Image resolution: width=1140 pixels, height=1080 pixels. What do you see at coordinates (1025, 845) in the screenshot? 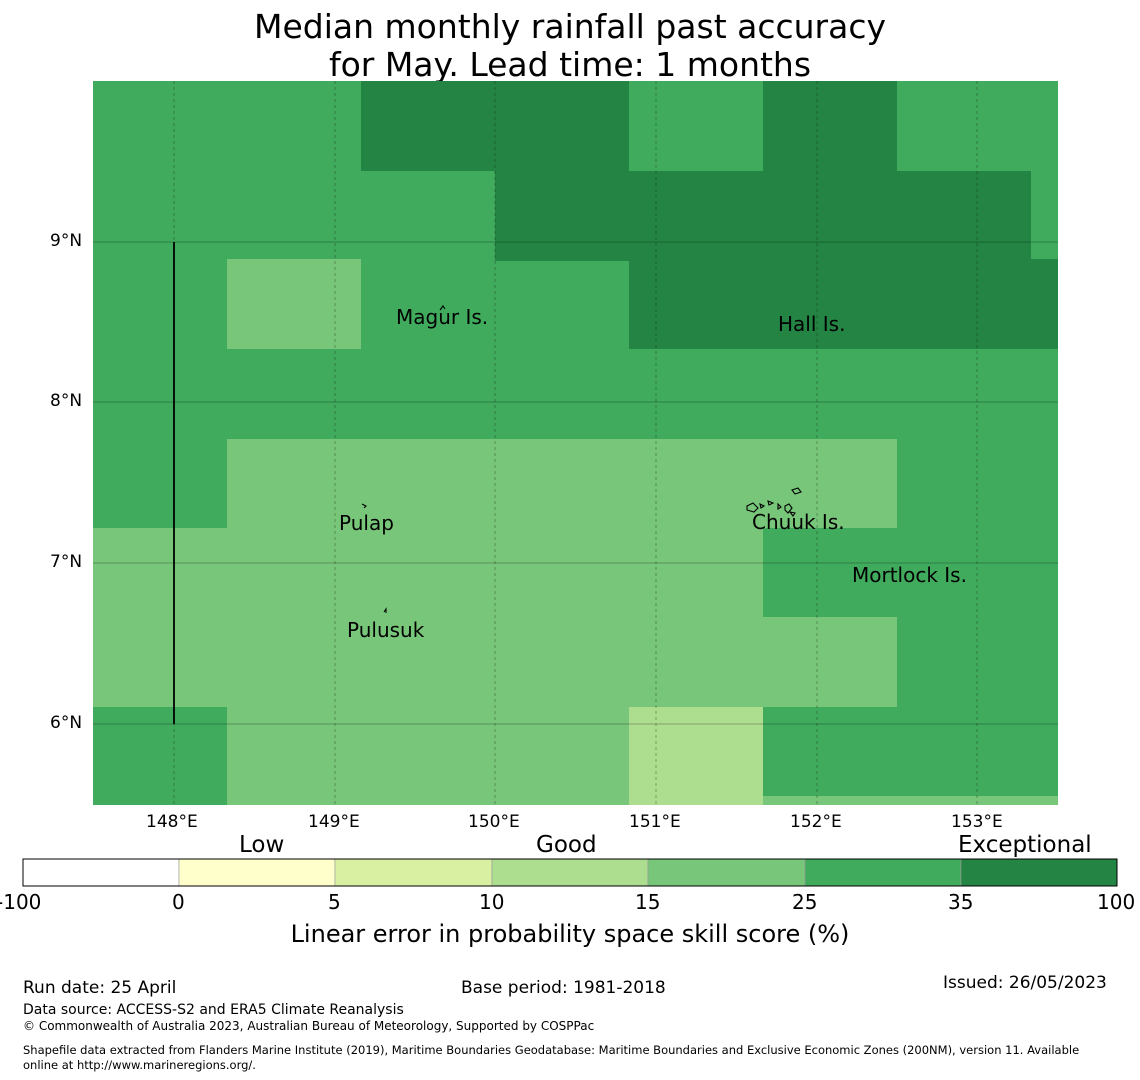
I see `colorbar-category-exceptional: Exceptional` at bounding box center [1025, 845].